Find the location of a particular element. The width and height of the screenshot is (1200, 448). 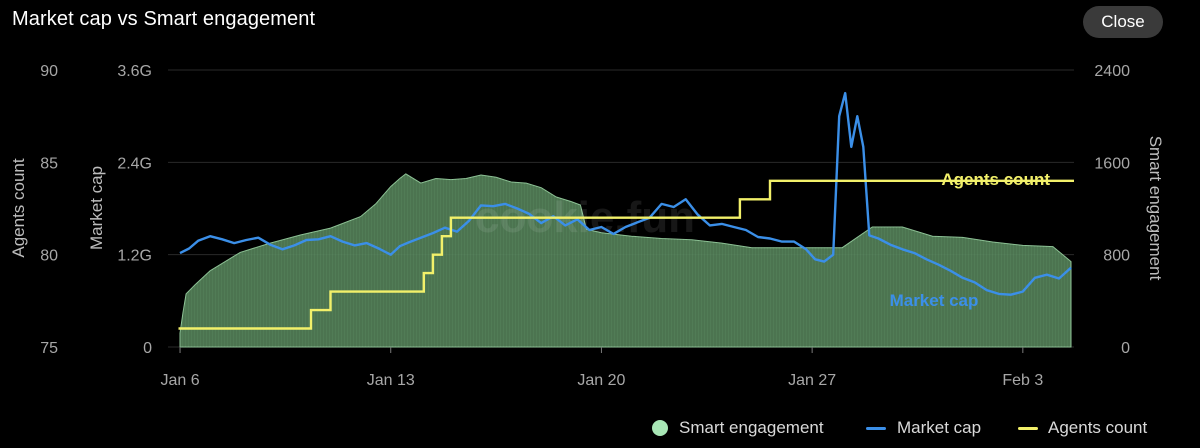

x-tick-label: Jan 6 is located at coordinates (179, 380).